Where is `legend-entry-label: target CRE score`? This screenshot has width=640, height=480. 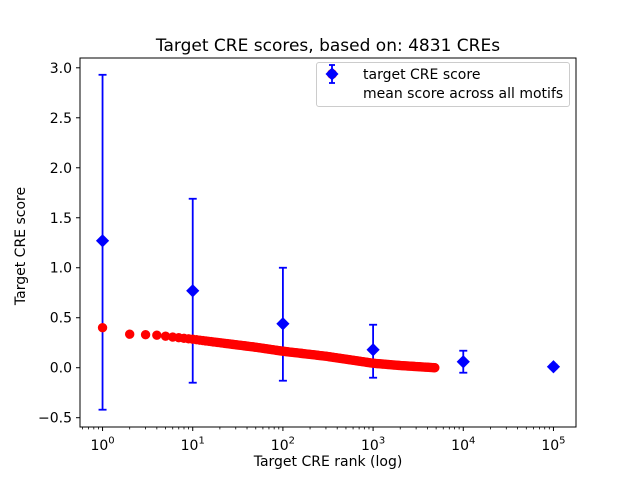
legend-entry-label: target CRE score is located at coordinates (422, 75).